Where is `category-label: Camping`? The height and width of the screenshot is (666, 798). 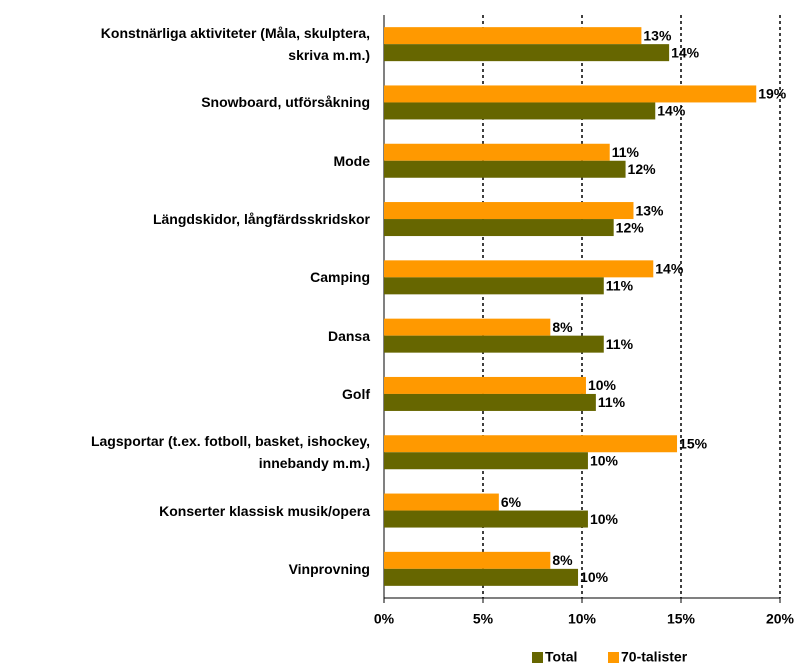
category-label: Camping is located at coordinates (340, 277).